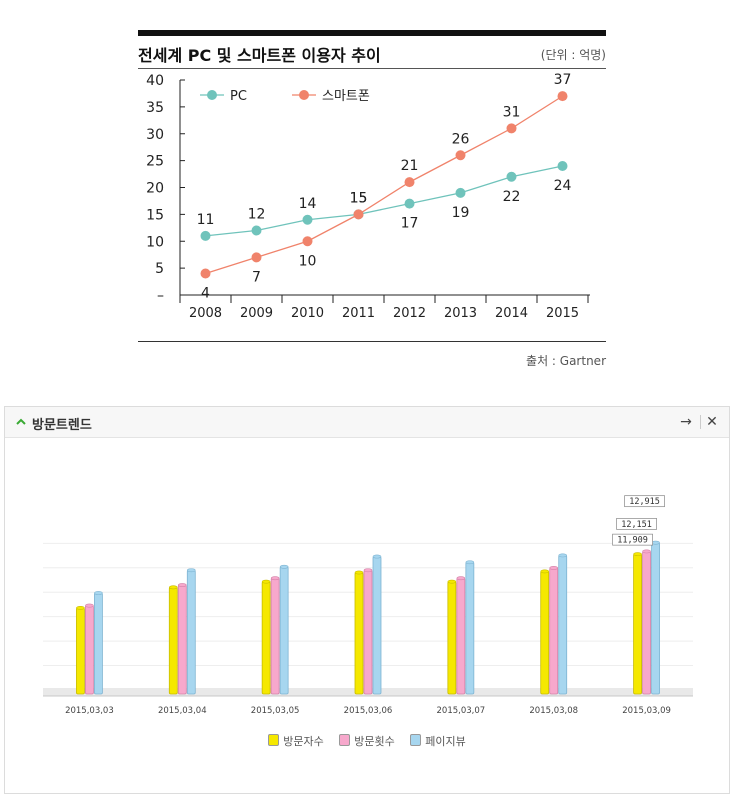 This screenshot has width=736, height=800. I want to click on y-tick-label: 20, so click(155, 189).